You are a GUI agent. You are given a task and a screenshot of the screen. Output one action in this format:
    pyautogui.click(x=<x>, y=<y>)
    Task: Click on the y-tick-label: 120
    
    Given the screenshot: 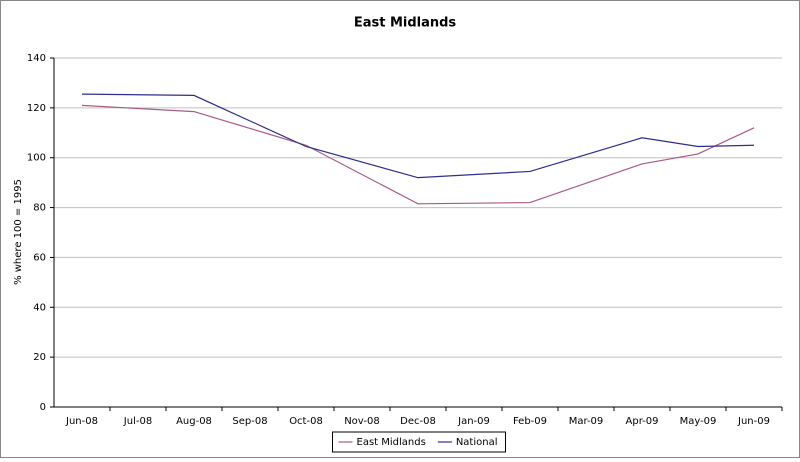 What is the action you would take?
    pyautogui.click(x=36, y=108)
    